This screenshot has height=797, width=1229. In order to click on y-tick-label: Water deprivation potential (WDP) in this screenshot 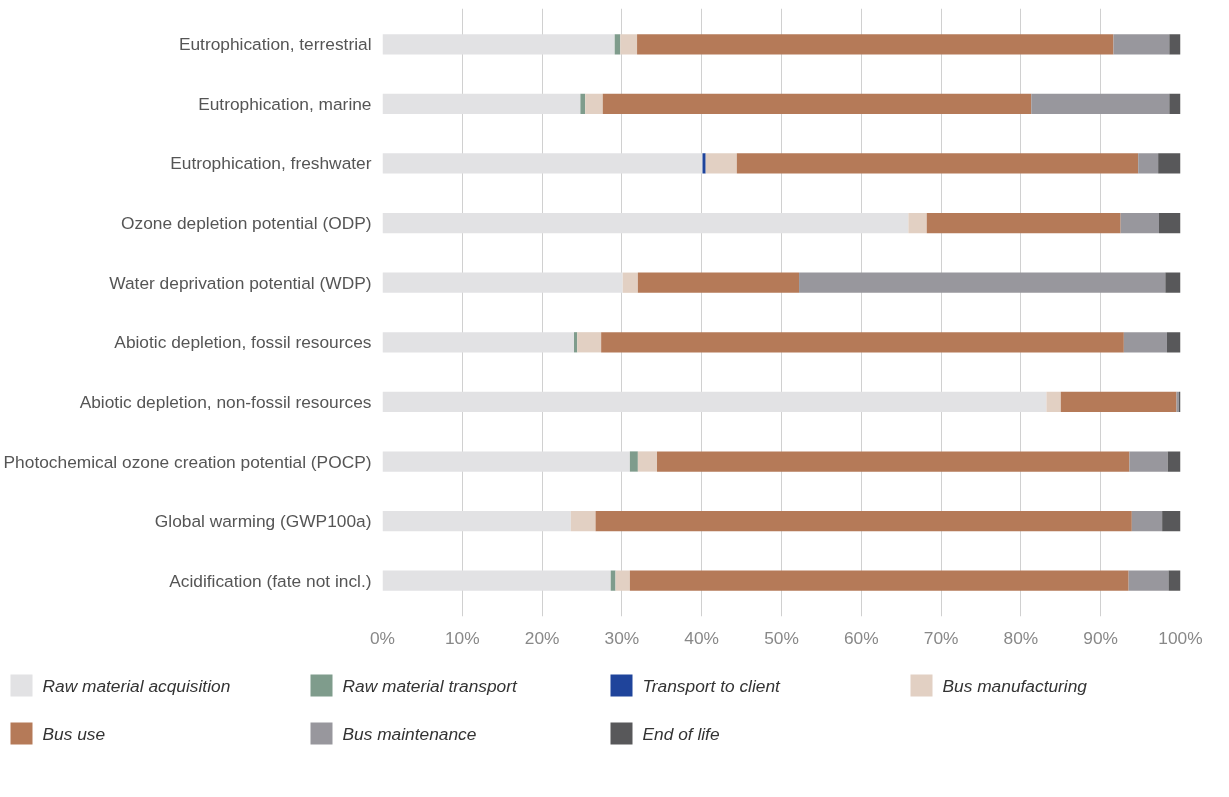, I will do `click(240, 282)`.